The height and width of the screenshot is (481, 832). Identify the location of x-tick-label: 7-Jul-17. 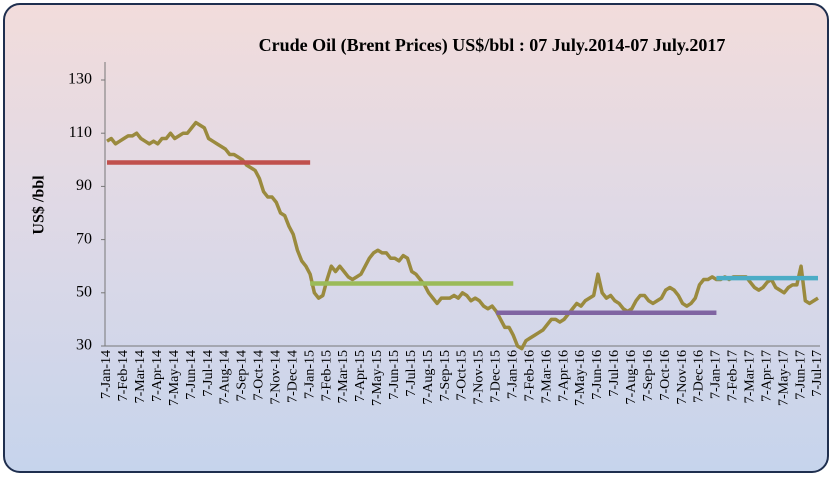
(817, 373).